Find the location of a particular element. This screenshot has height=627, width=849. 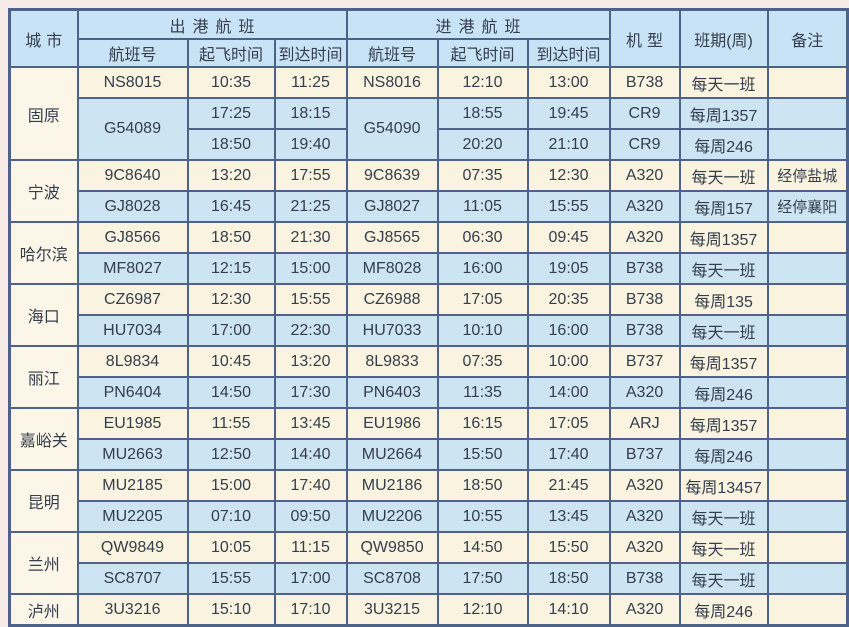

dep-flight-no-cell: MF8027 is located at coordinates (132, 268).